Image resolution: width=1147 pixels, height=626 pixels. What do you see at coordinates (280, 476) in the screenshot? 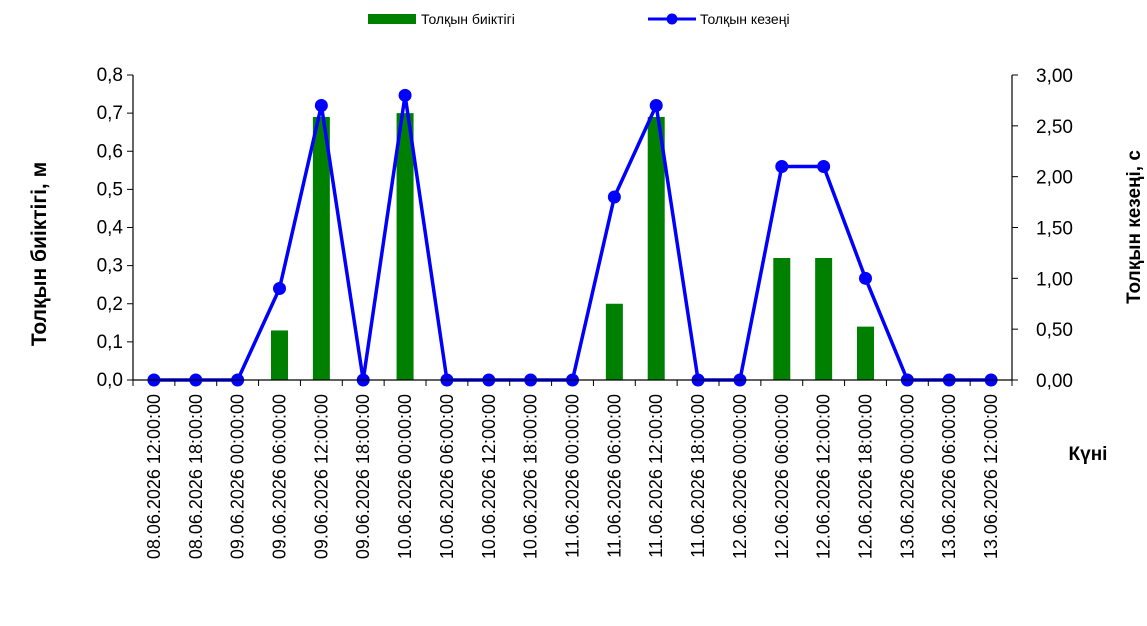
I see `x-tick-label: 09.06.2026 06:00:00` at bounding box center [280, 476].